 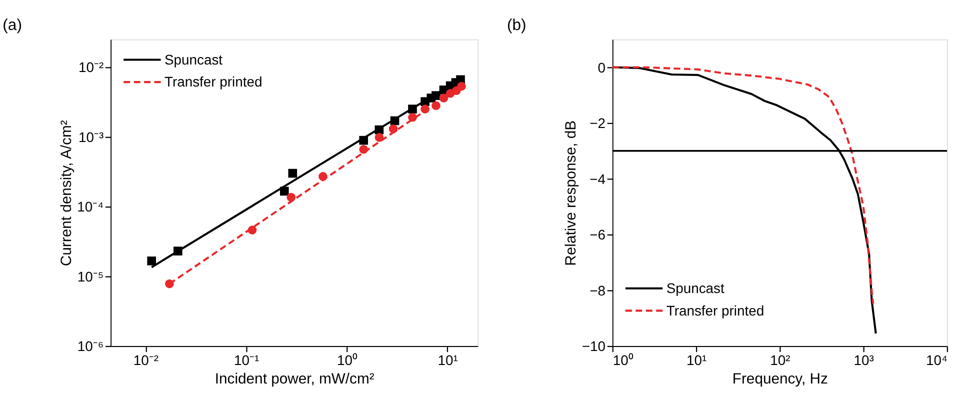 I want to click on x-tick-label: 10⁻¹, so click(x=247, y=360).